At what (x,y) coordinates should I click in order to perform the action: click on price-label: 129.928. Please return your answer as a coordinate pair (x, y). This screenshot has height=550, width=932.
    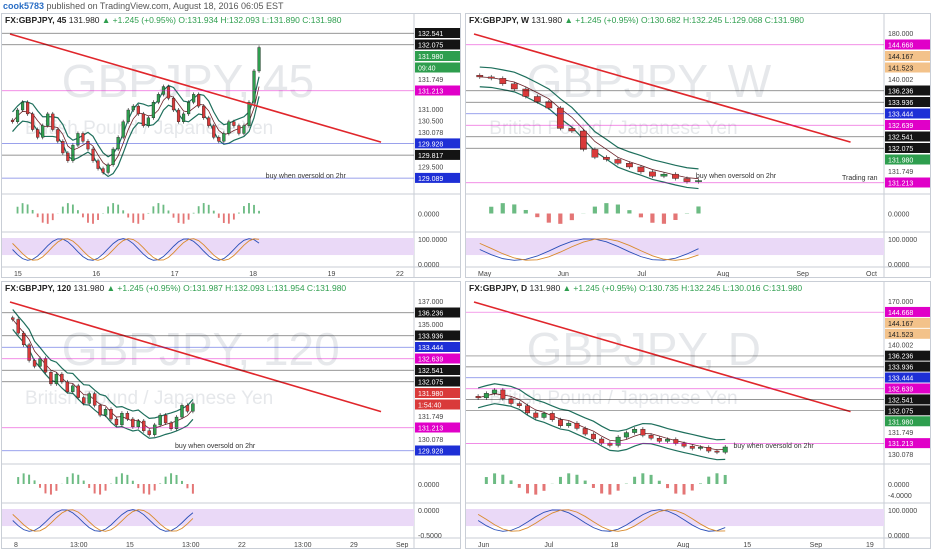
    Looking at the image, I should click on (430, 144).